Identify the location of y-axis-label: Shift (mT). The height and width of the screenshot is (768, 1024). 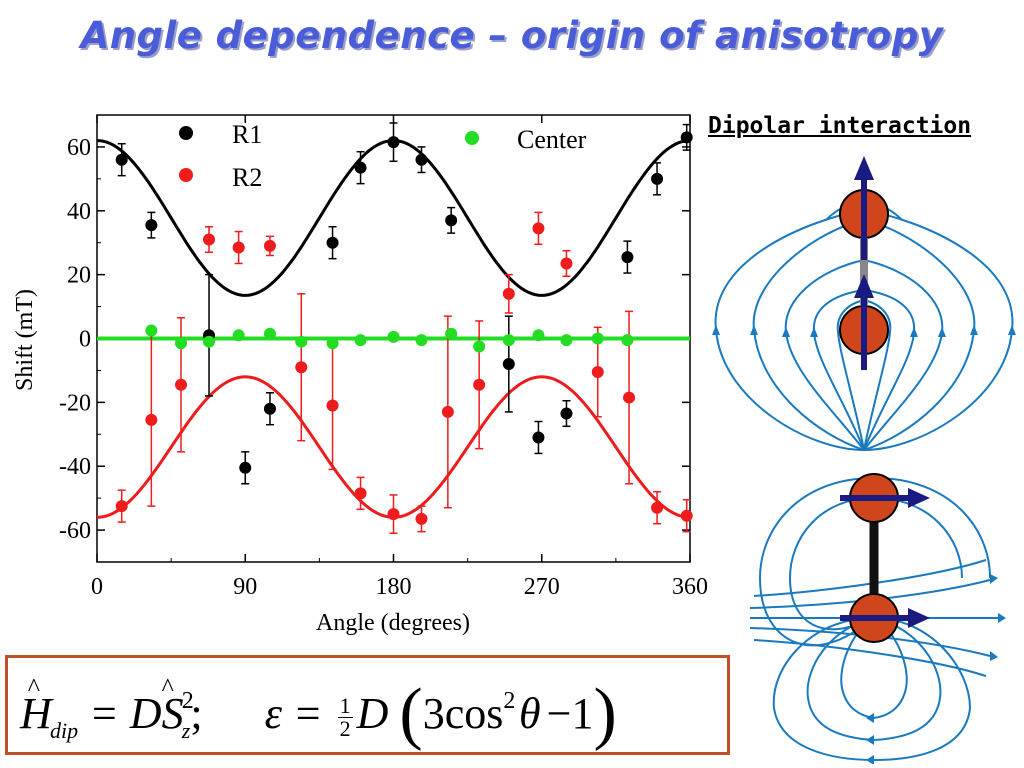
(25, 340).